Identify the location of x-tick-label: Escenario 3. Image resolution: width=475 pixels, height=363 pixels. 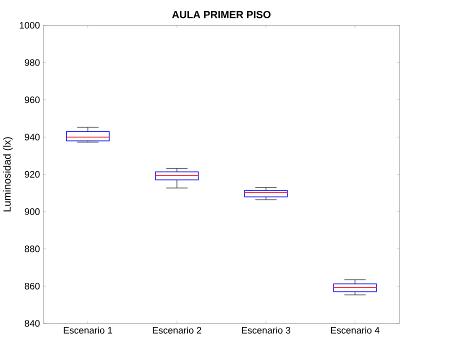
(266, 330).